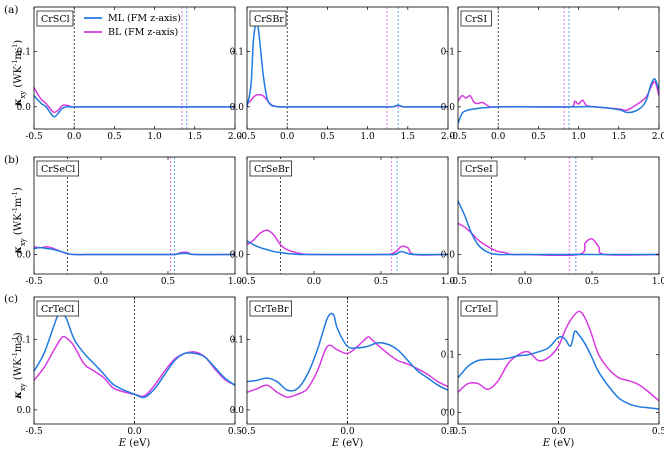 The height and width of the screenshot is (453, 664). I want to click on row-letters: (a) (b) (c), so click(11, 154).